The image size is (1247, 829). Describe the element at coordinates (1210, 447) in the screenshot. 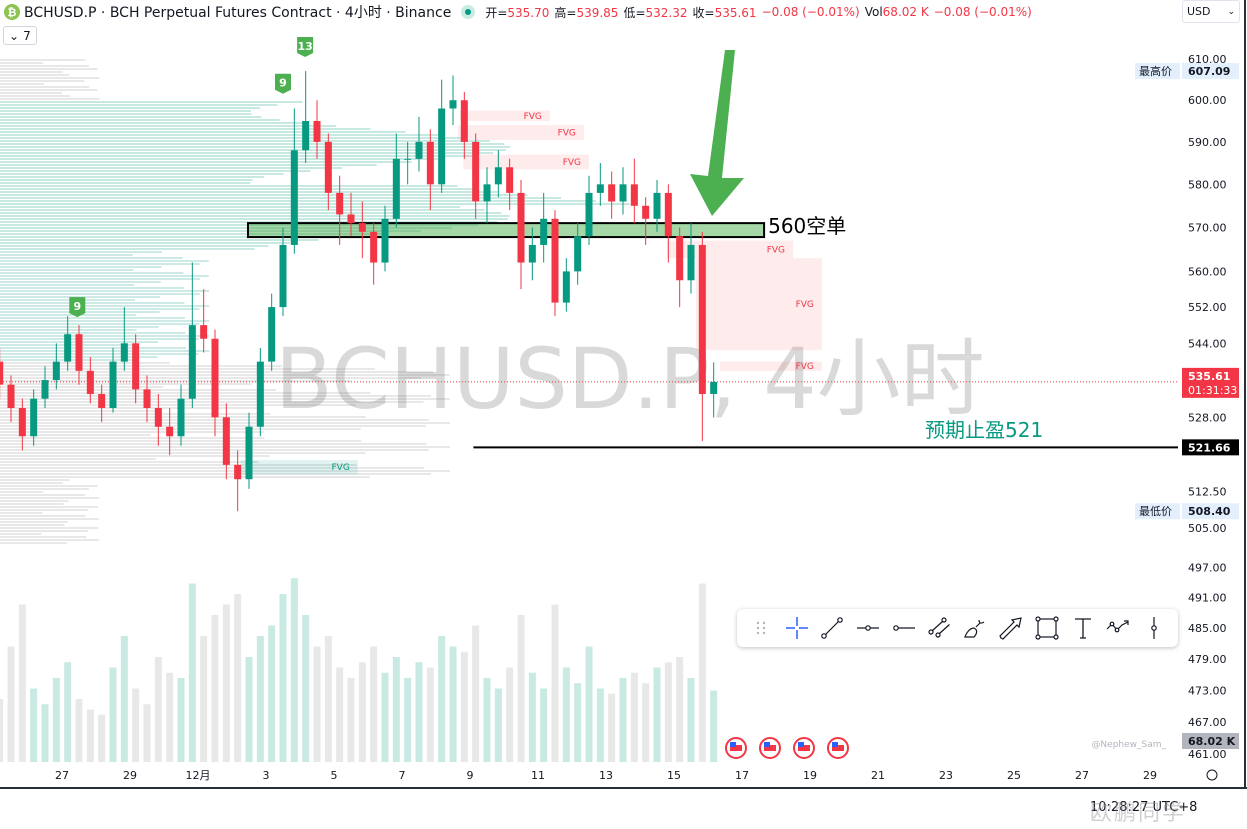

I see `target-price-label-bg` at that location.